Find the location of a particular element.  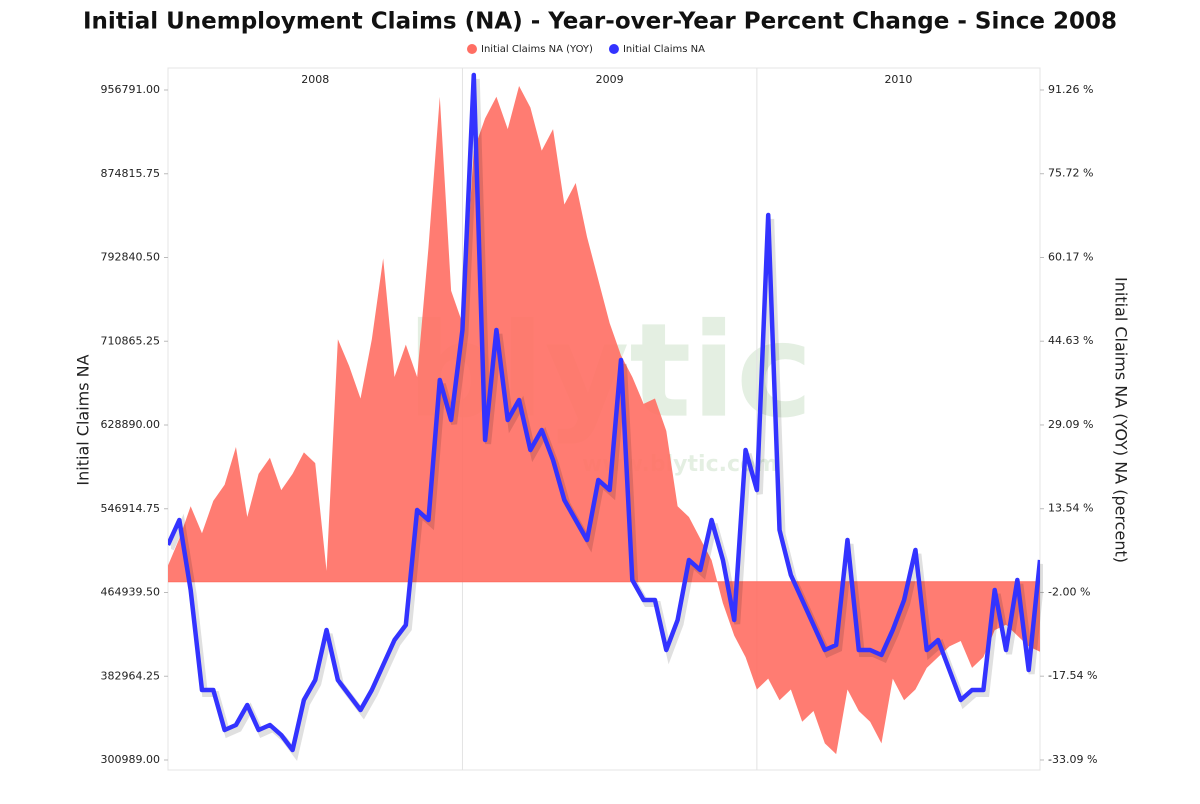

y-tick-label: 464939.50 is located at coordinates (131, 592).